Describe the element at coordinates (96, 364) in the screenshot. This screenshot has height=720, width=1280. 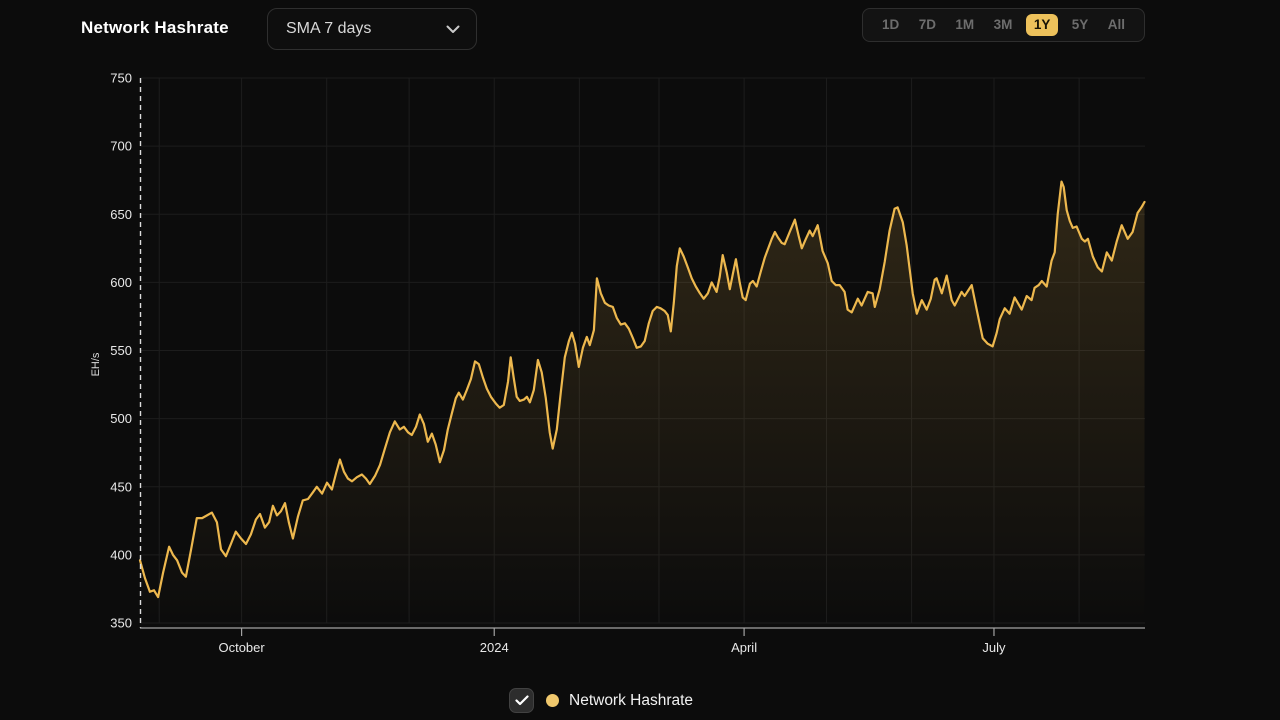
I see `y-axis-unit-label: EH/s` at that location.